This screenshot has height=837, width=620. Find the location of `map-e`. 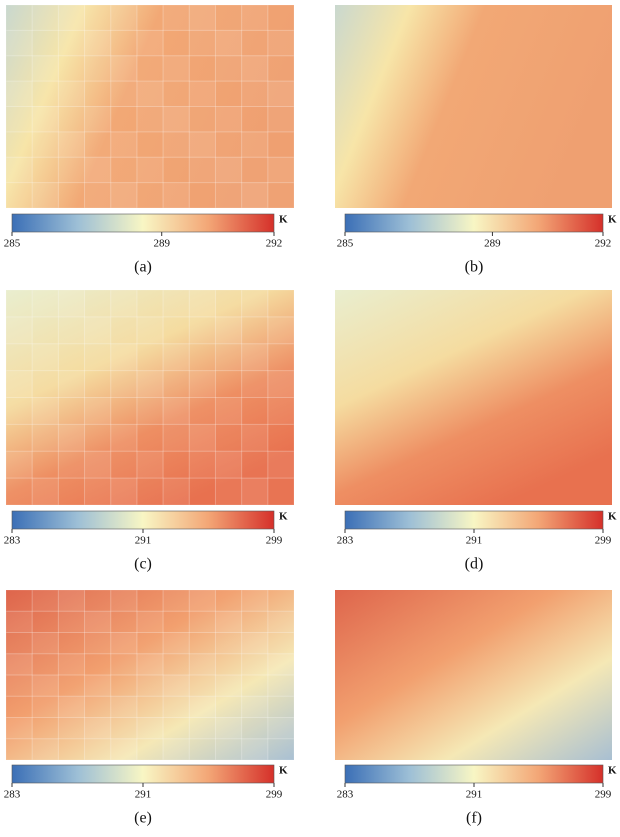

map-e is located at coordinates (150, 675).